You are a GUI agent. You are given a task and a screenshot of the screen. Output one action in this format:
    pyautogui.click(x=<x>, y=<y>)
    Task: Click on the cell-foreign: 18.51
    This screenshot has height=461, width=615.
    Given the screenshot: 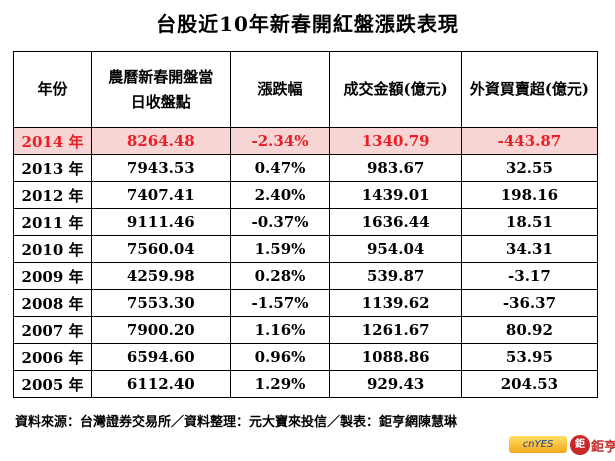 What is the action you would take?
    pyautogui.click(x=529, y=222)
    